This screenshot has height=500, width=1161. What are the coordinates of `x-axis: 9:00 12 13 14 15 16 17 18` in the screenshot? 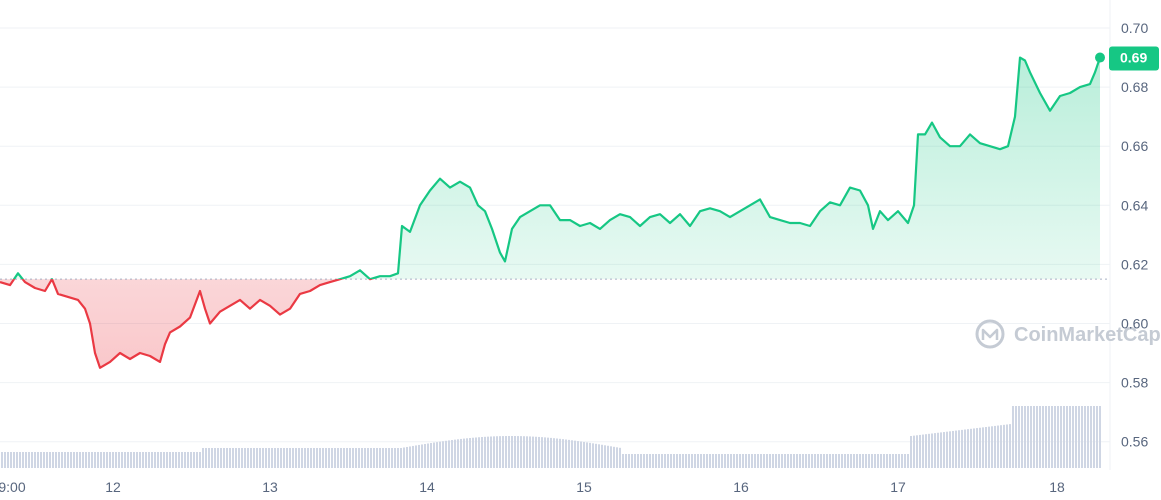 It's located at (532, 487).